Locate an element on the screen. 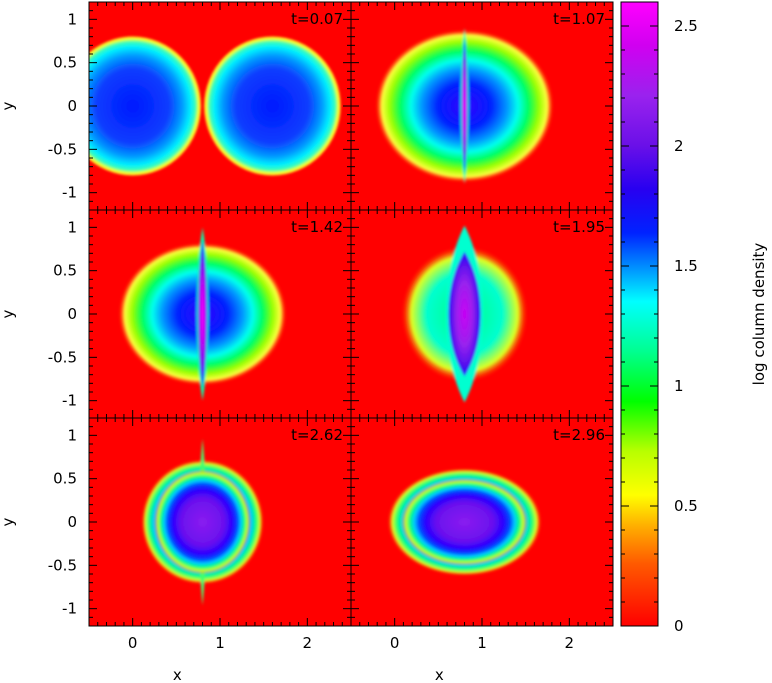 The image size is (772, 683). dense-lens is located at coordinates (464, 314).